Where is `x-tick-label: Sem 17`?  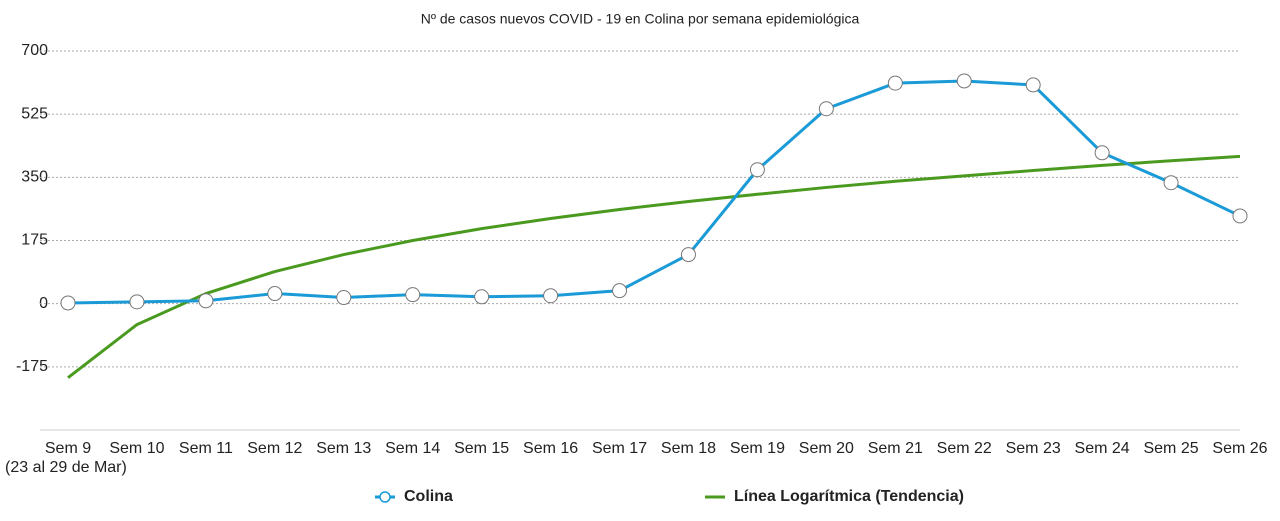 x-tick-label: Sem 17 is located at coordinates (619, 448).